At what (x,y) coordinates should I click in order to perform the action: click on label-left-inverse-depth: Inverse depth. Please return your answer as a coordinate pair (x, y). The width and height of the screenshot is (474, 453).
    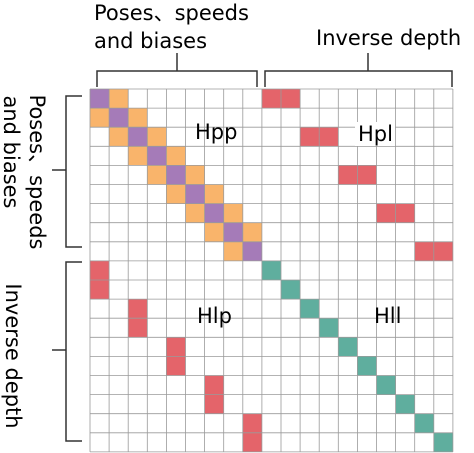
    Looking at the image, I should click on (13, 355).